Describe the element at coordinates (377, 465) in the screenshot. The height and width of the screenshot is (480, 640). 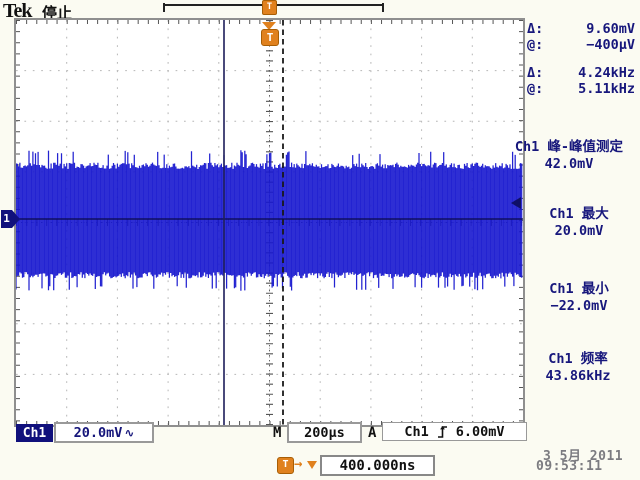
I see `delay-time-readout: 400.000ns` at that location.